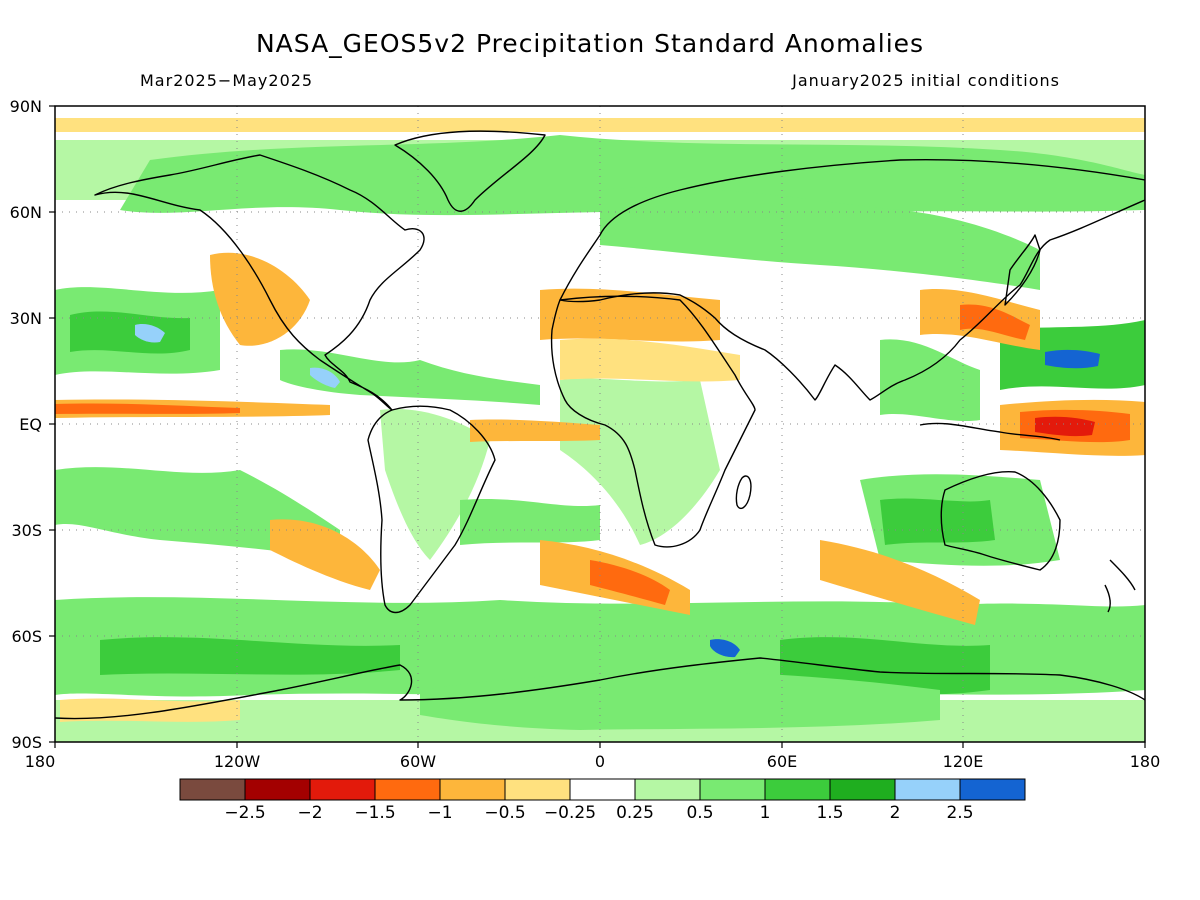  I want to click on longitude-labels: 180 120W 60W 0 60E 120E 180, so click(593, 761).